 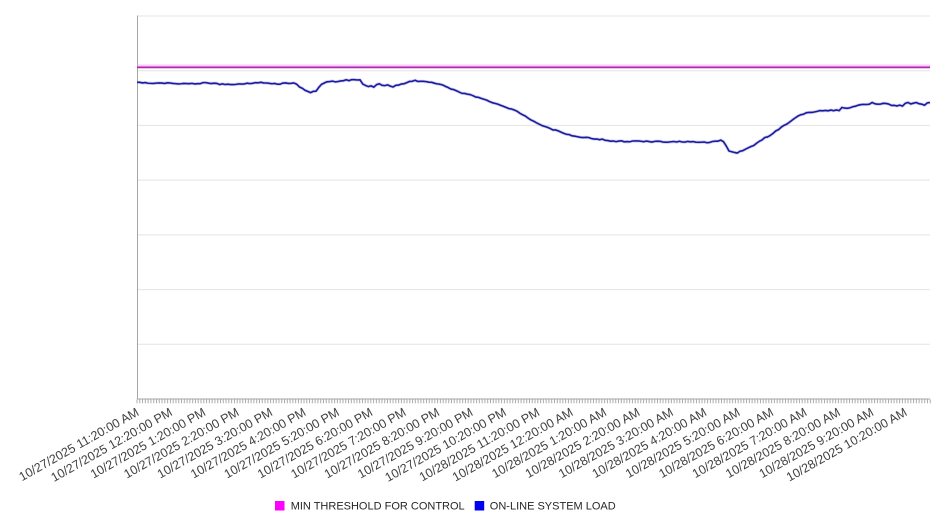 I want to click on svg-text: ON-LINE SYSTEM LOAD, so click(x=553, y=507).